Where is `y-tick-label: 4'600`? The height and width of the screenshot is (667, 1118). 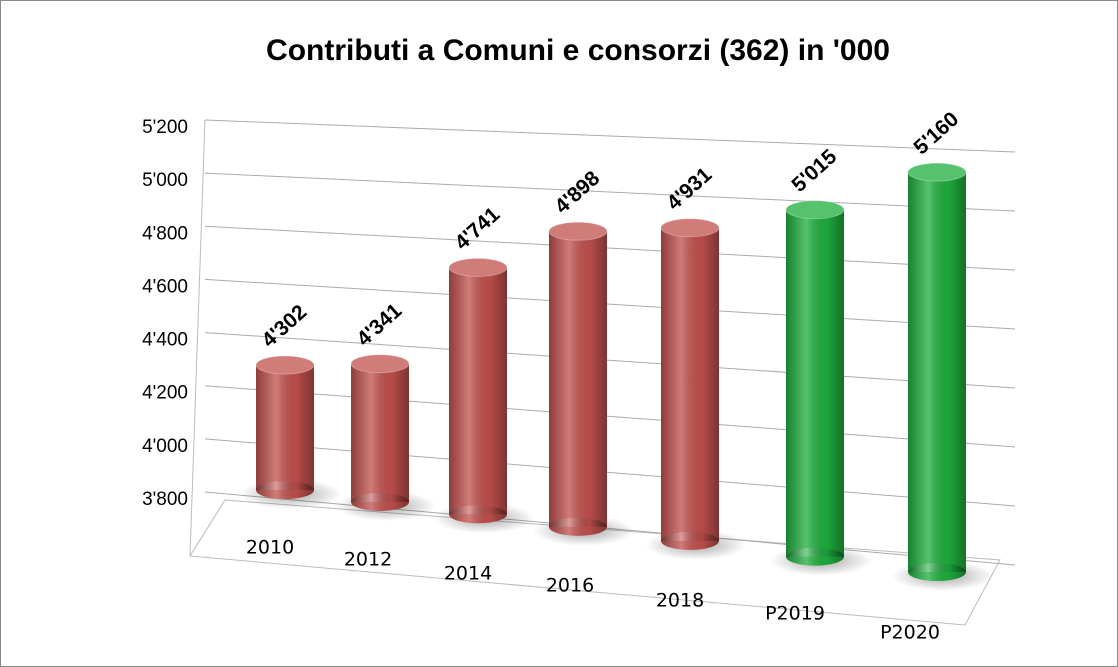
y-tick-label: 4'600 is located at coordinates (165, 286).